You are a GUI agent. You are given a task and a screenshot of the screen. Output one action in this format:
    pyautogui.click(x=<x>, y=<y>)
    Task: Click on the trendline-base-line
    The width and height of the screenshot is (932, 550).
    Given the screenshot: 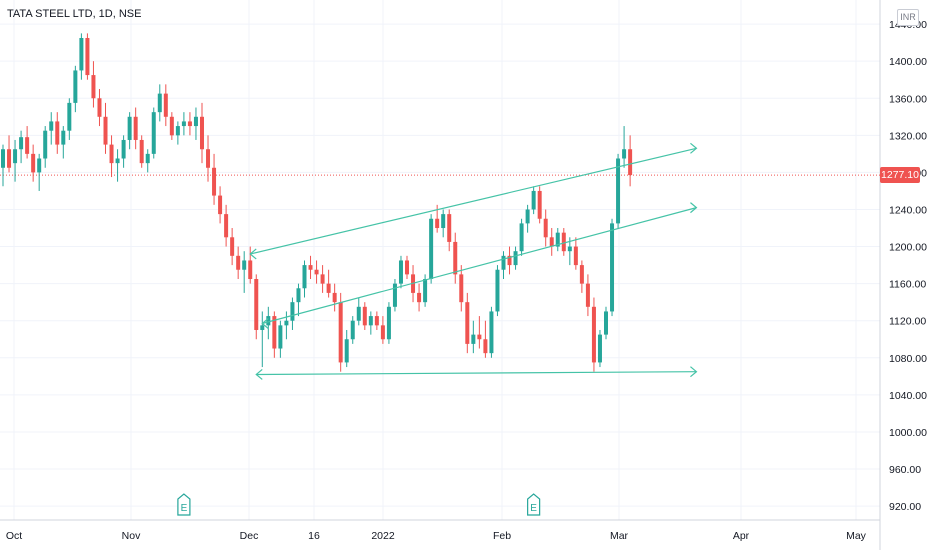 What is the action you would take?
    pyautogui.click(x=476, y=373)
    